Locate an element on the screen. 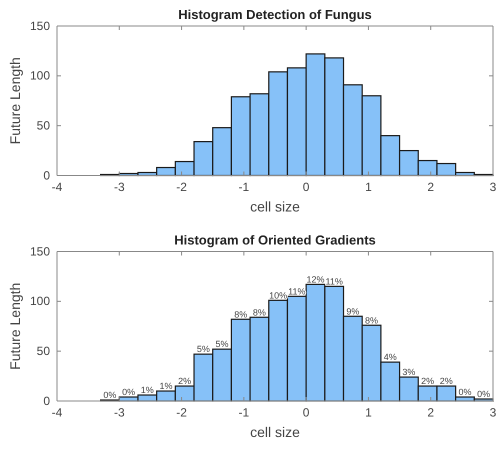 The image size is (496, 451). annotation: 12% is located at coordinates (315, 279).